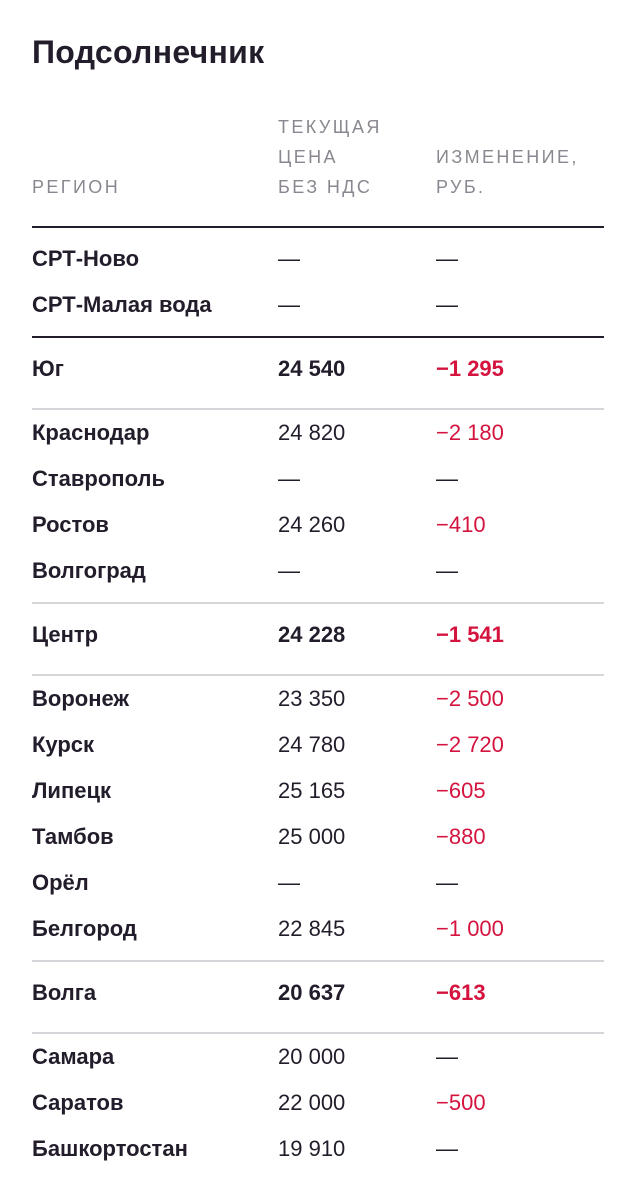  What do you see at coordinates (78, 1102) in the screenshot?
I see `cell-region: Саратов` at bounding box center [78, 1102].